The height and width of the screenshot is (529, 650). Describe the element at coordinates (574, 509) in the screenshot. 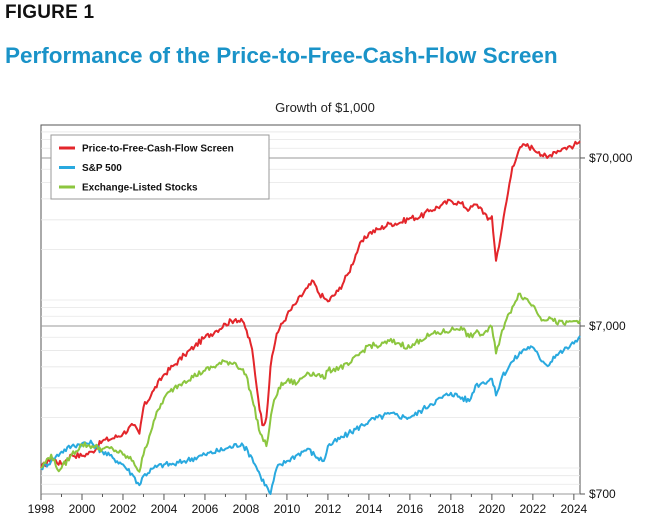

I see `x-tick-label: 2024` at that location.